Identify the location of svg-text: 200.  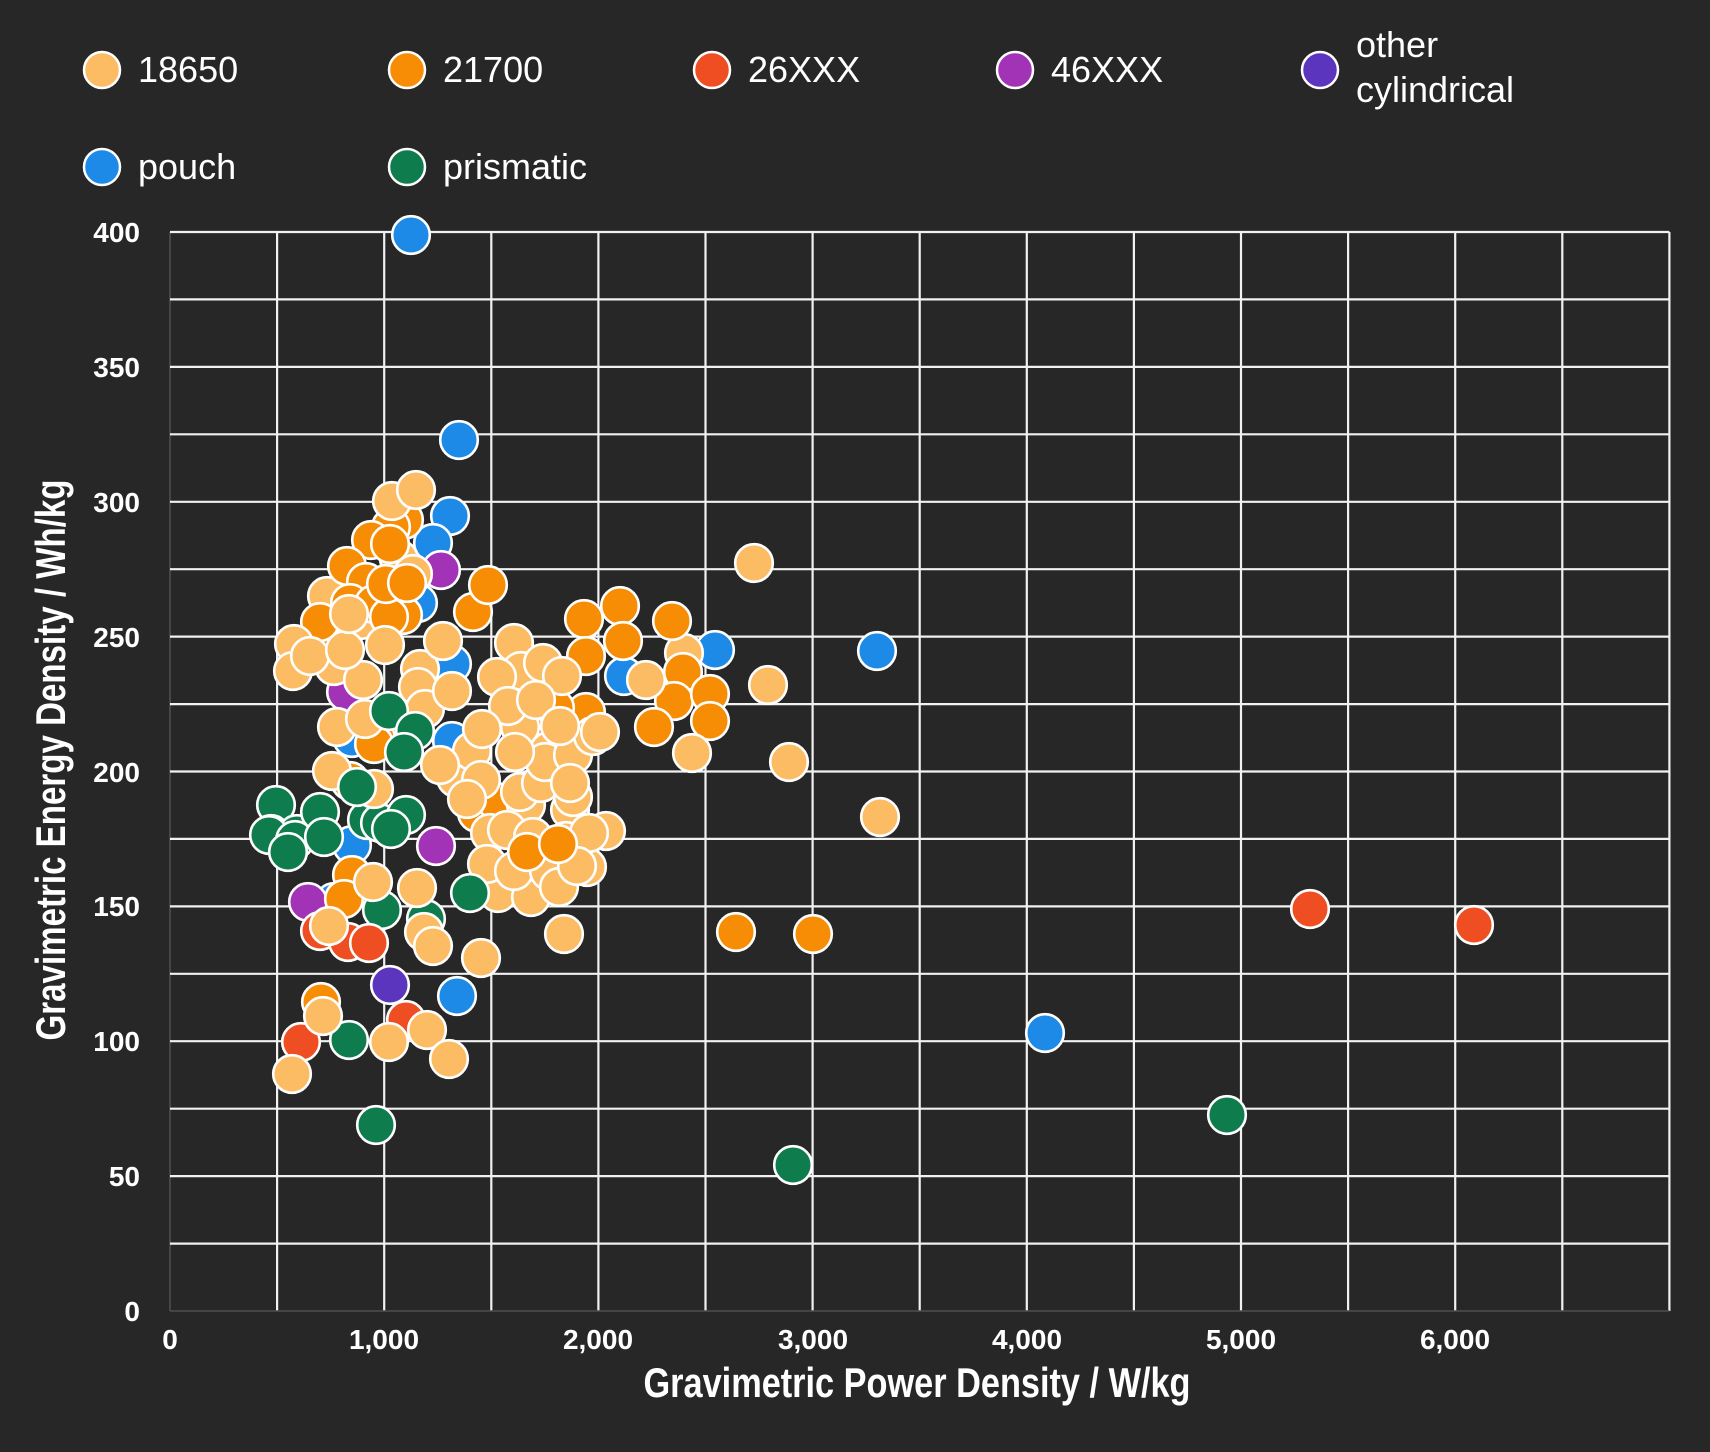
(116, 772).